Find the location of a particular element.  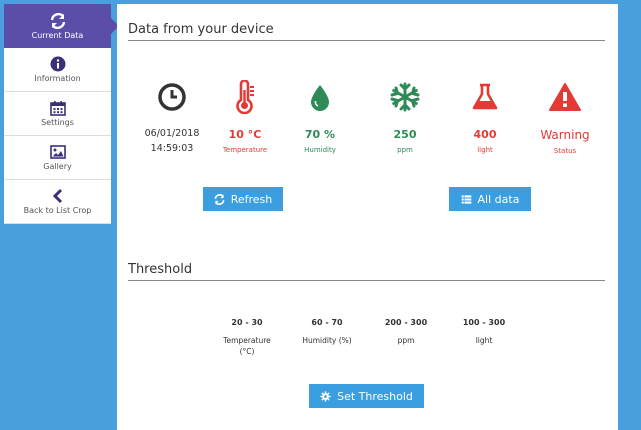

refresh-button: Refresh is located at coordinates (243, 199).